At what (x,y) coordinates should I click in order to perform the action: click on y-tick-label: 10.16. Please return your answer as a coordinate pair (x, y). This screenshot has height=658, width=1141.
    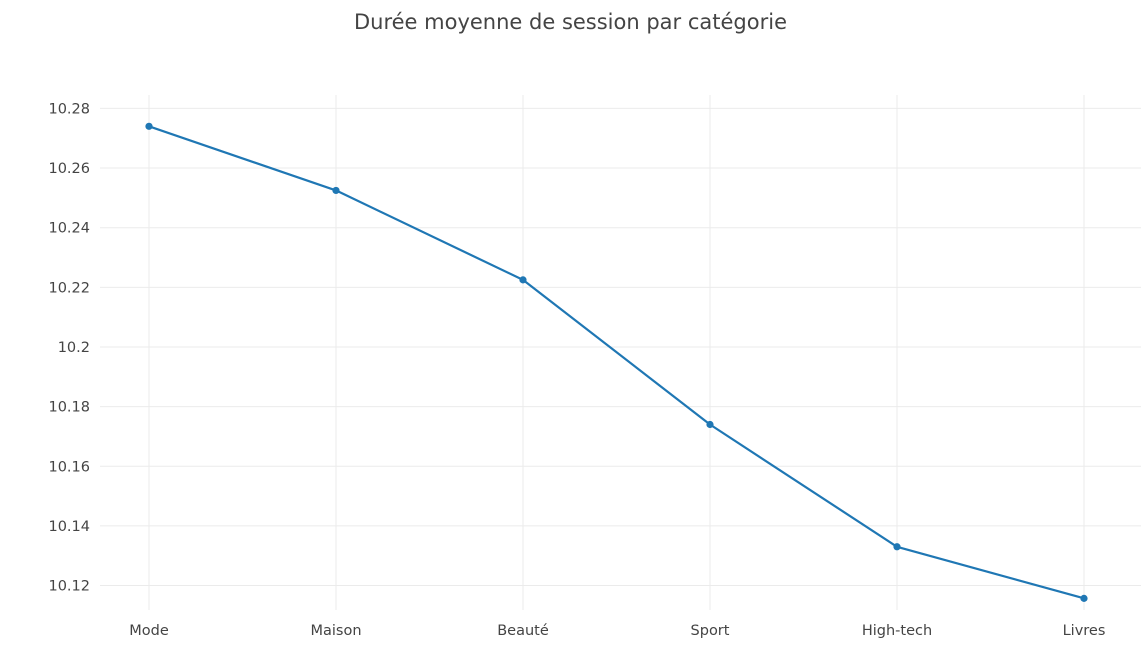
    Looking at the image, I should click on (69, 467).